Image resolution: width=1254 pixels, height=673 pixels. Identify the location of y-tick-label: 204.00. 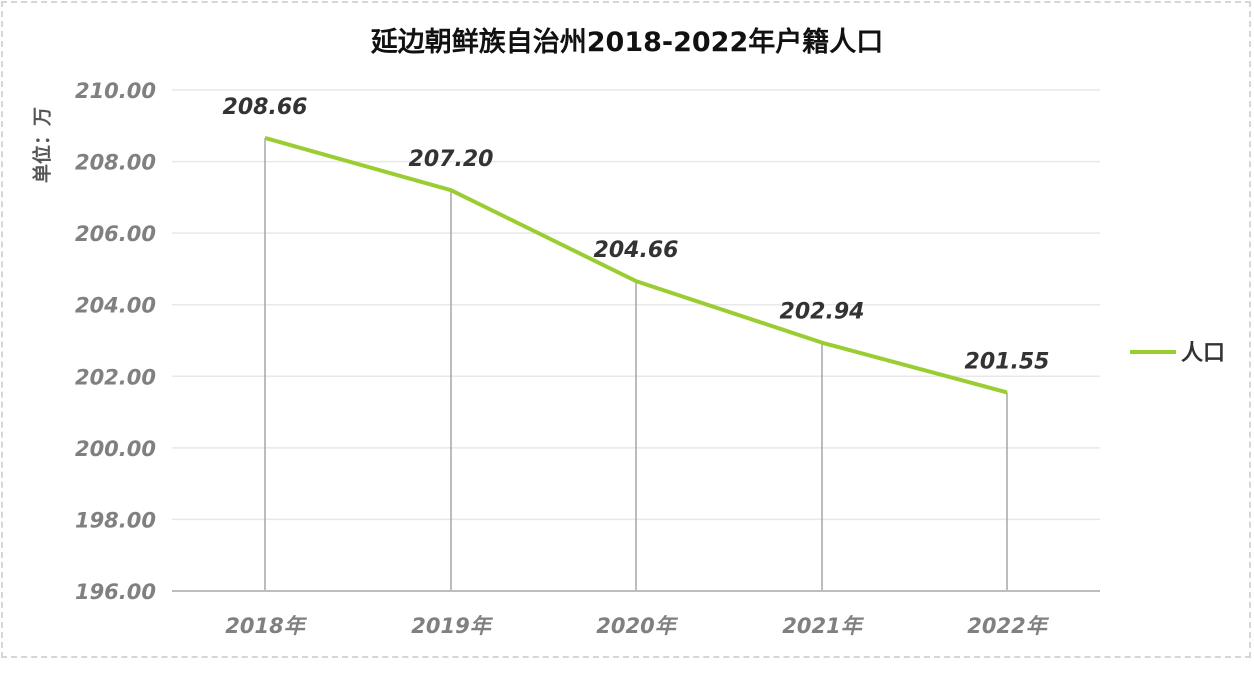
(115, 306).